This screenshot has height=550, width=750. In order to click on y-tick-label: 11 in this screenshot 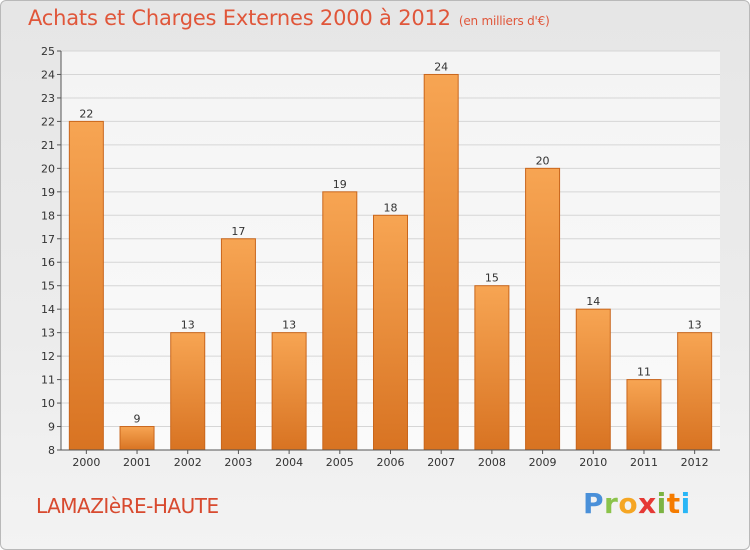, I will do `click(48, 380)`.